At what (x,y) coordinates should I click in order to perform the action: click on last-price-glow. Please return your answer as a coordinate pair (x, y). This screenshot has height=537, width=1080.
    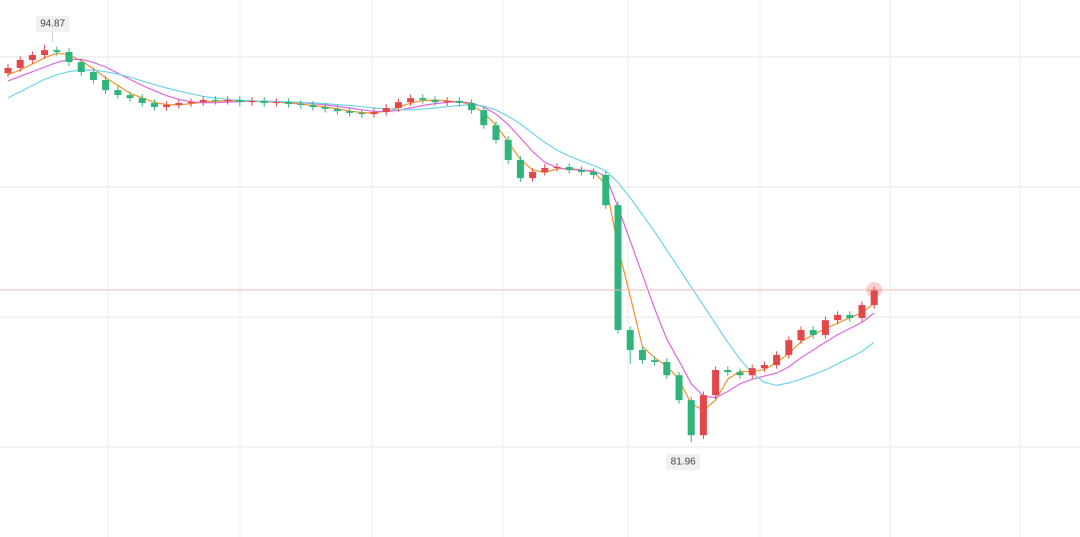
    Looking at the image, I should click on (874, 290).